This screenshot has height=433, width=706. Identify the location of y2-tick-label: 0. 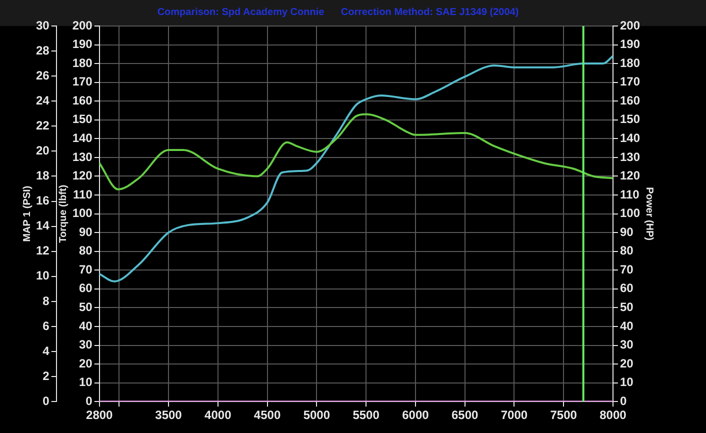
(623, 401).